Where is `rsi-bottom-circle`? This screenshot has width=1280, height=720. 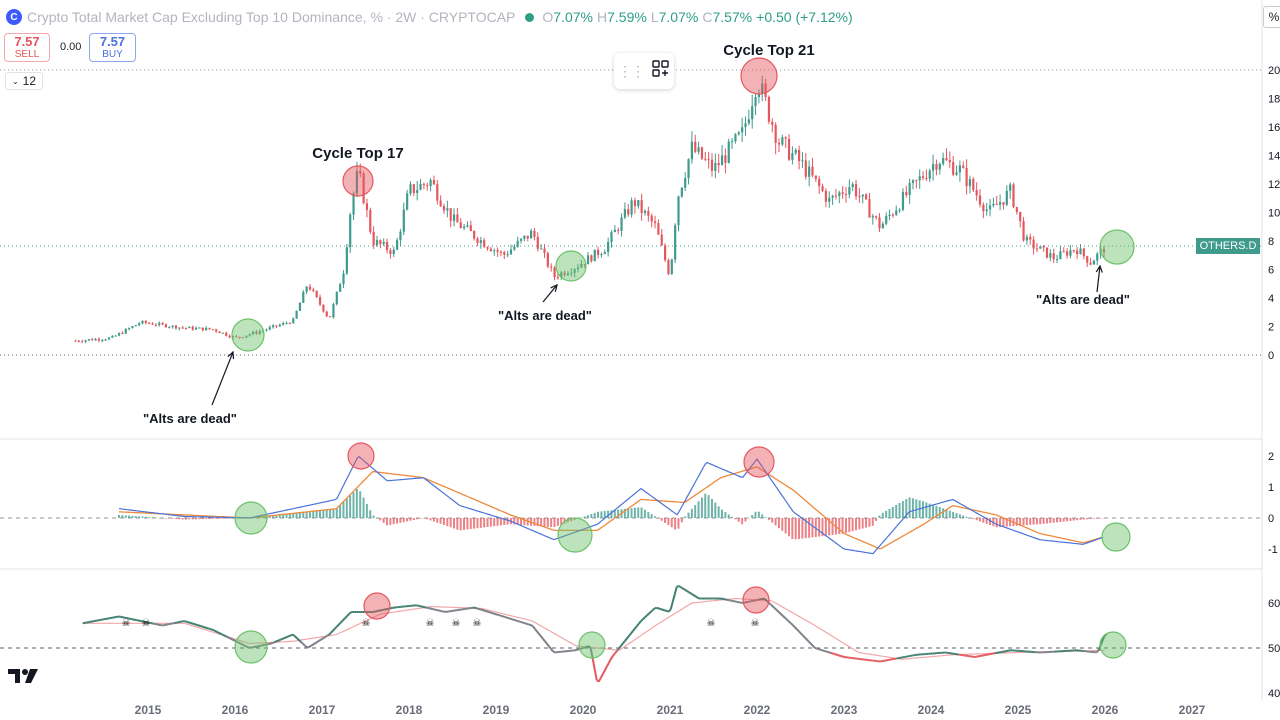
rsi-bottom-circle is located at coordinates (592, 645).